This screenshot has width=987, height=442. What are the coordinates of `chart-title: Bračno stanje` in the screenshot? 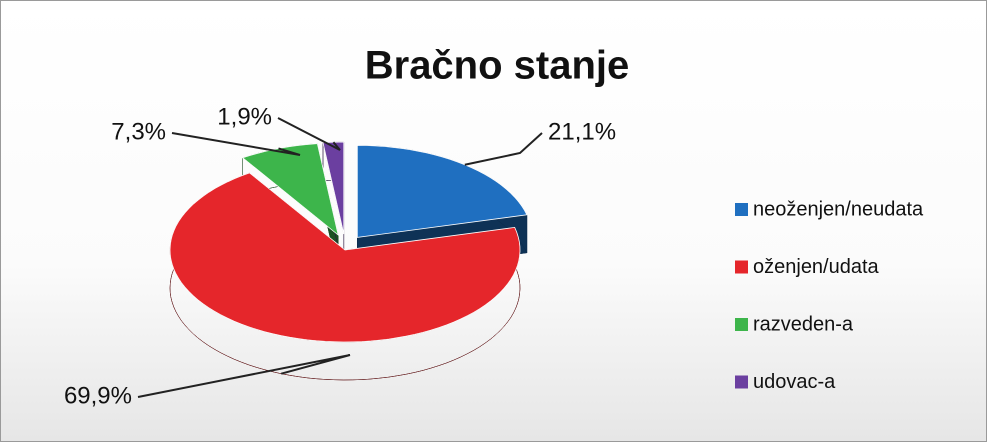 It's located at (497, 66).